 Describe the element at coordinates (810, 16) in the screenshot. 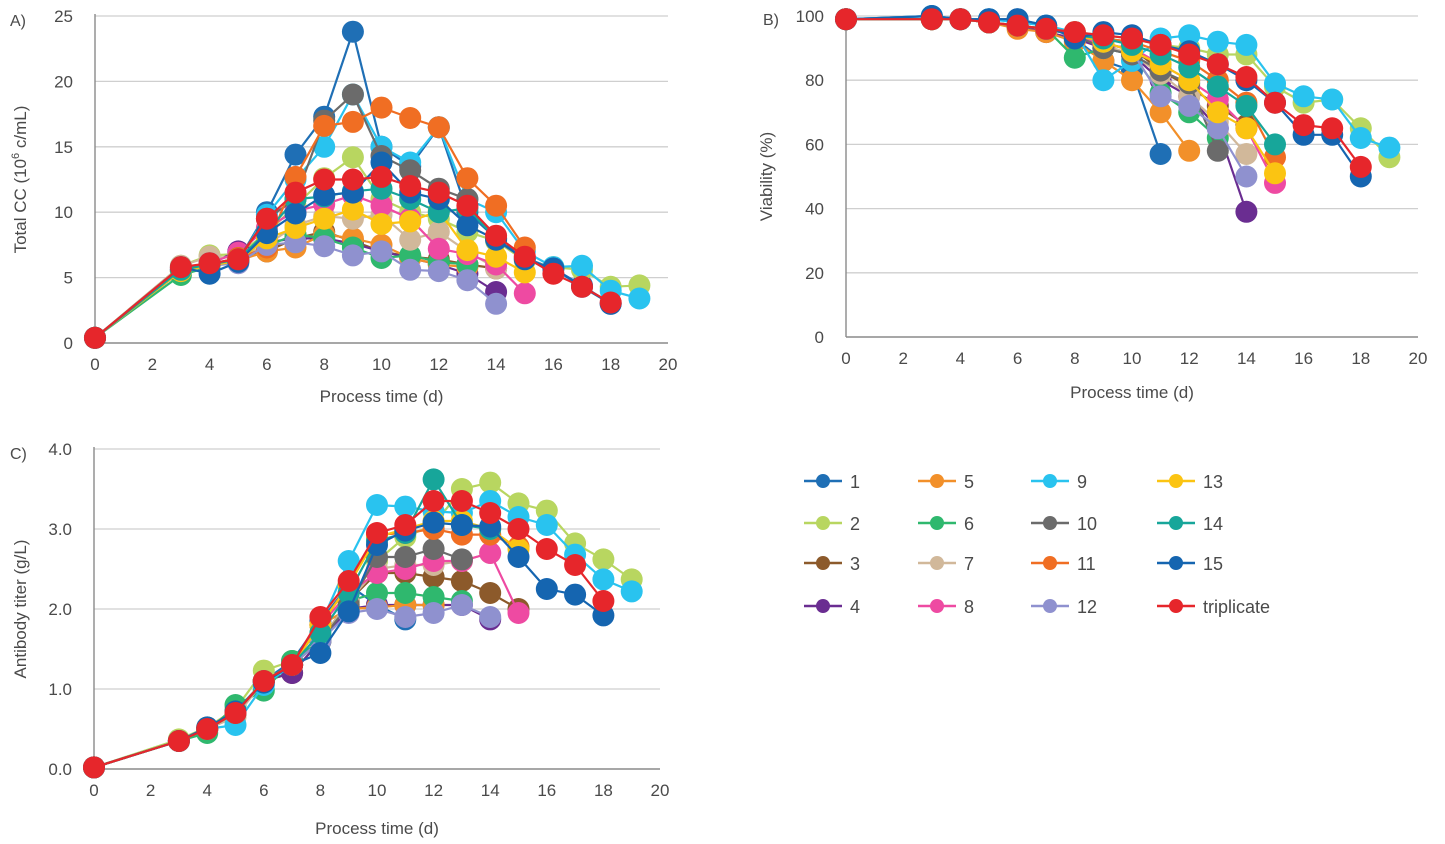

I see `y-tick-label: 100` at that location.